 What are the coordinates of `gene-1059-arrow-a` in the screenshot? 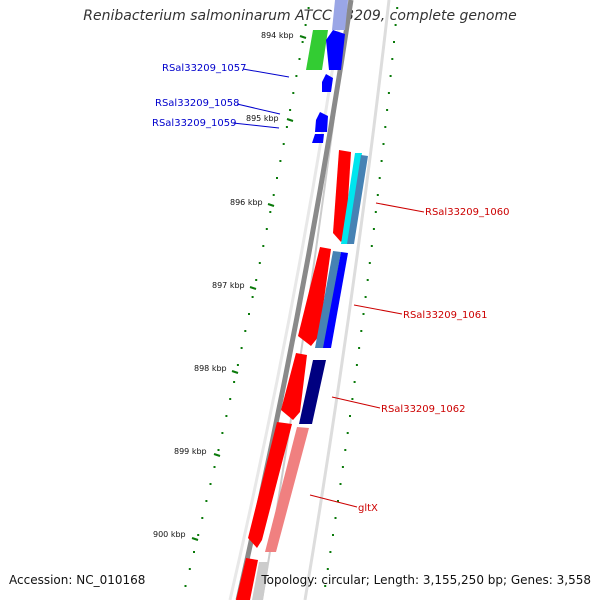 It's located at (321, 122).